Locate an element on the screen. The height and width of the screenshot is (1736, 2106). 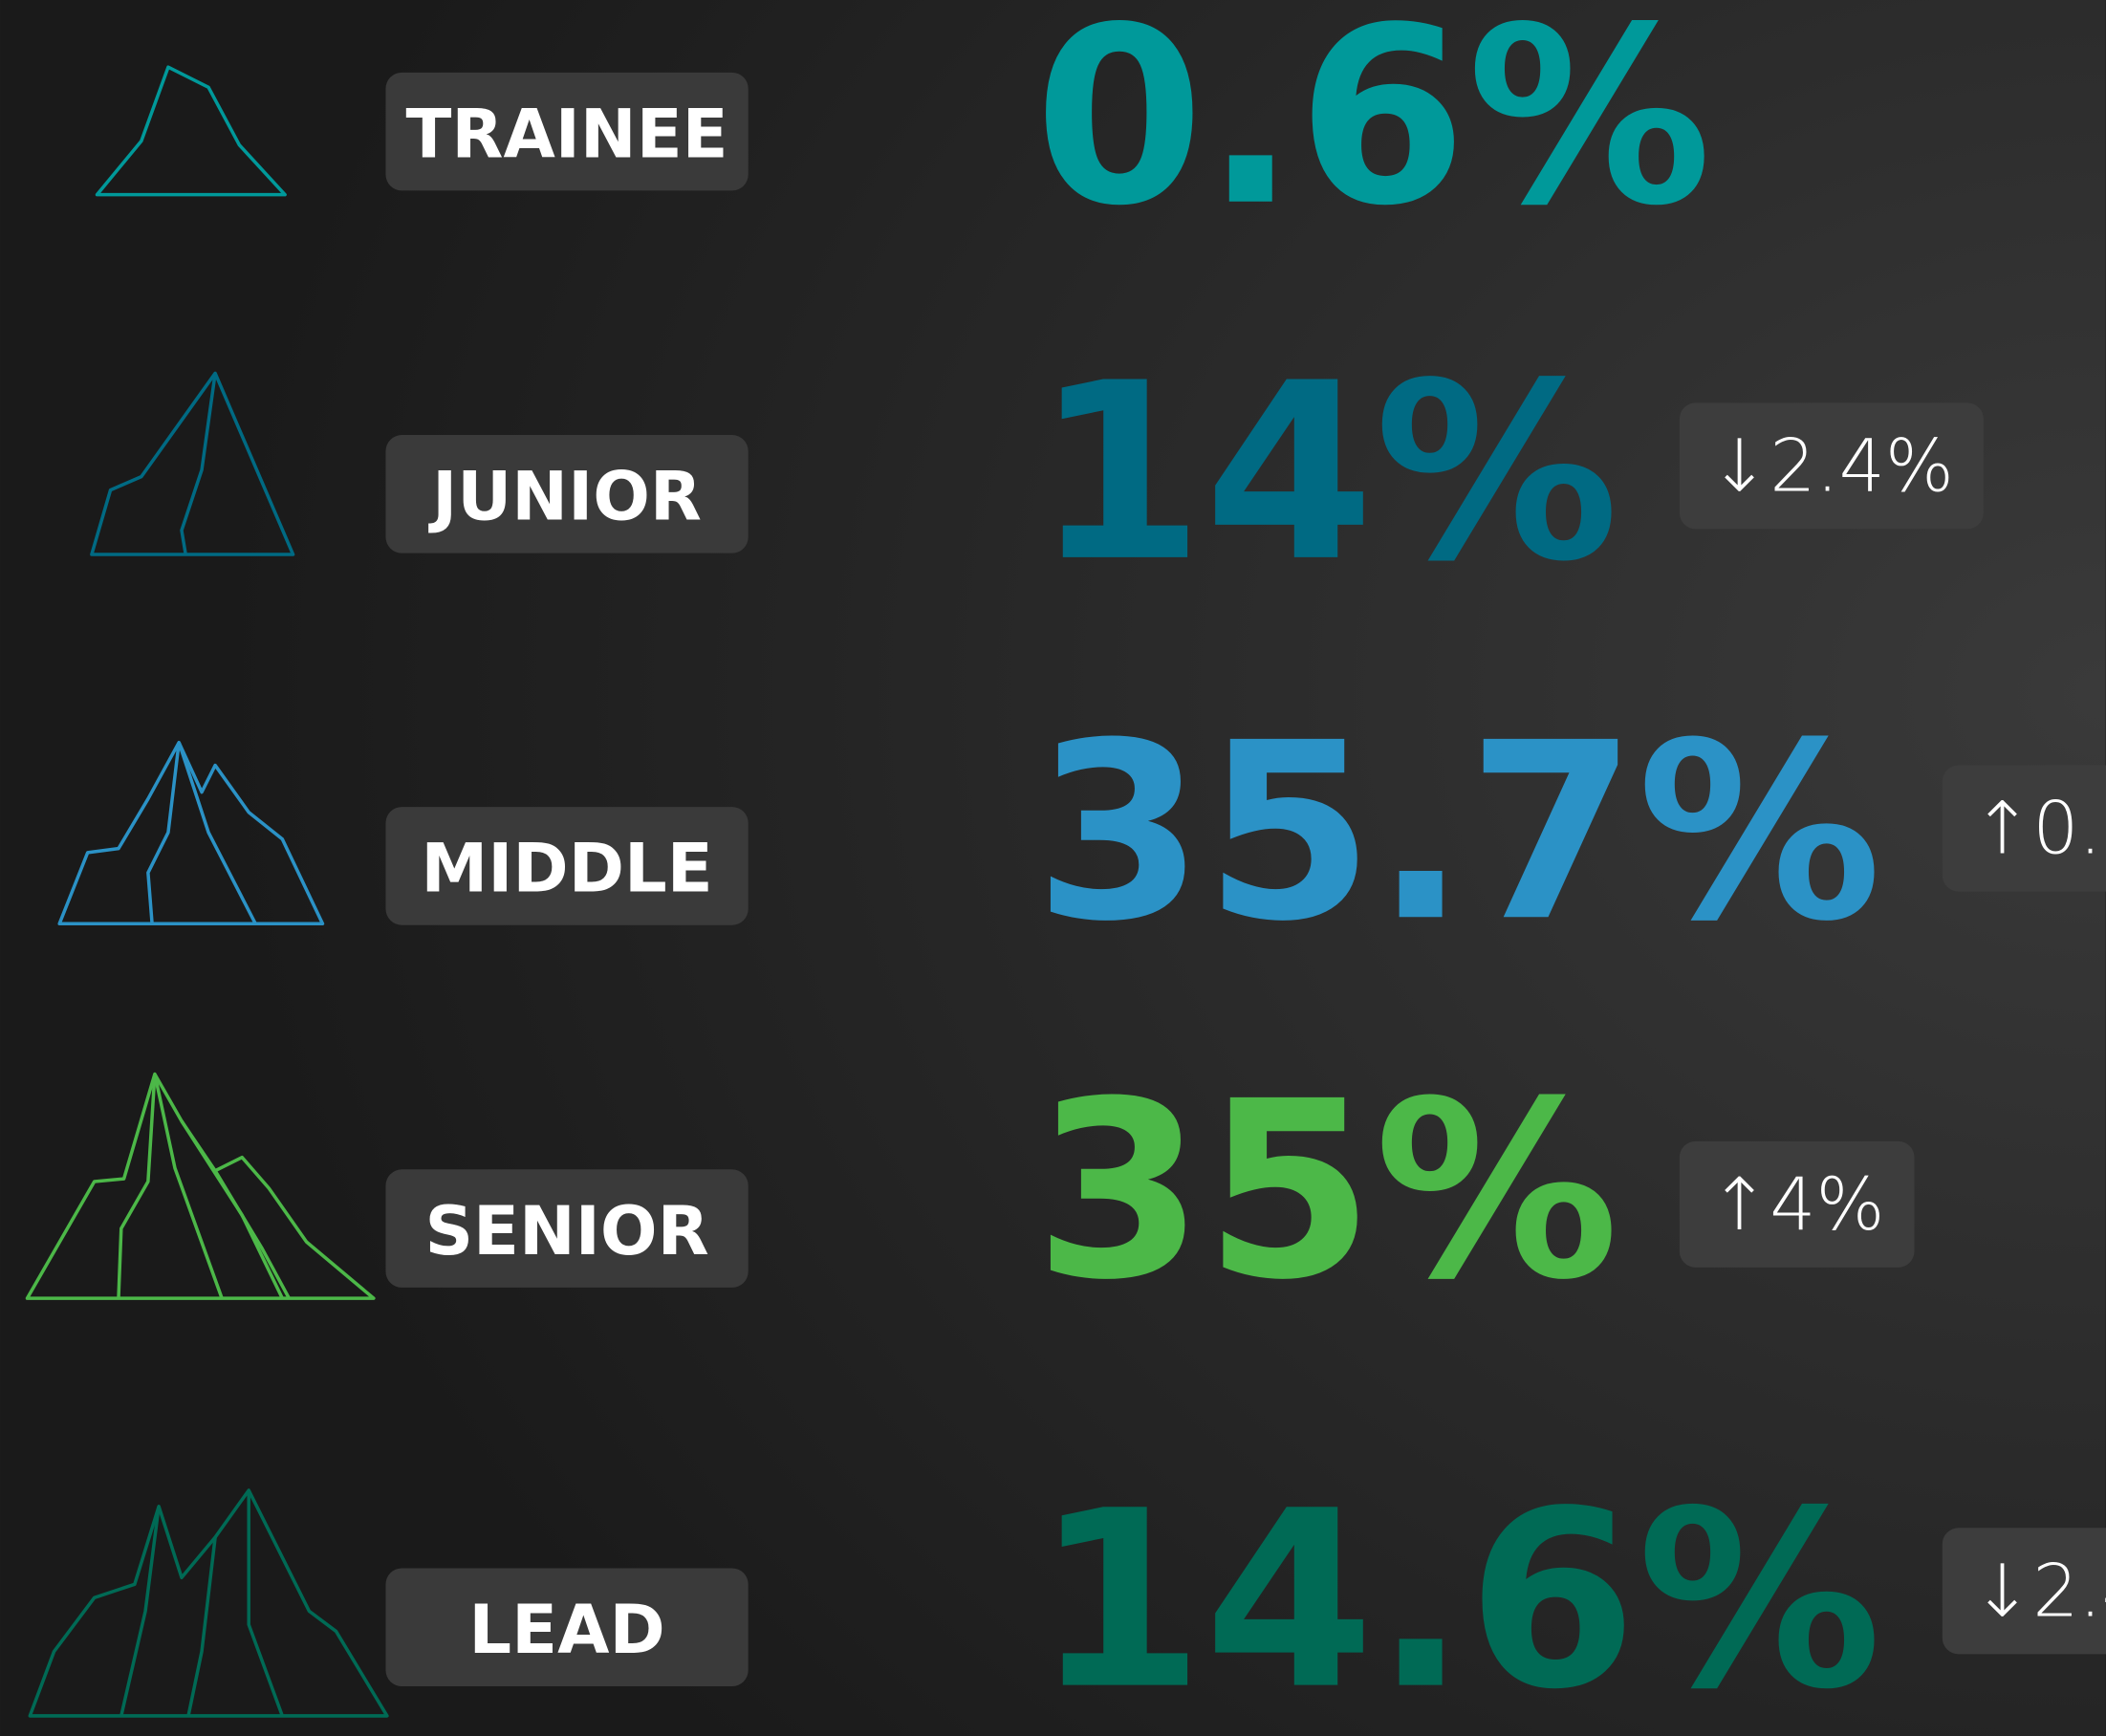
percentage: 35% is located at coordinates (1326, 1192).